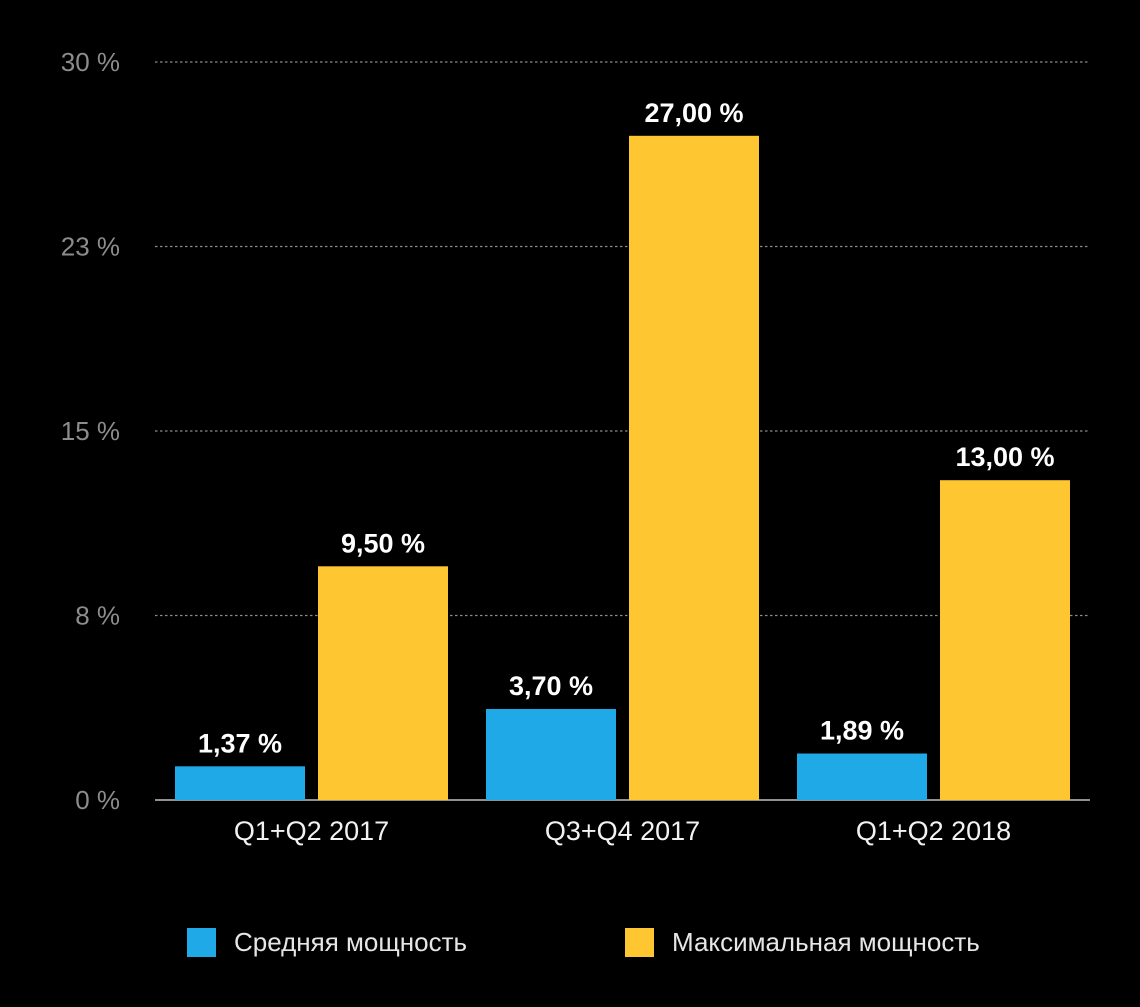 This screenshot has height=1007, width=1140. Describe the element at coordinates (97, 800) in the screenshot. I see `y-tick-label-0: 0 %` at that location.